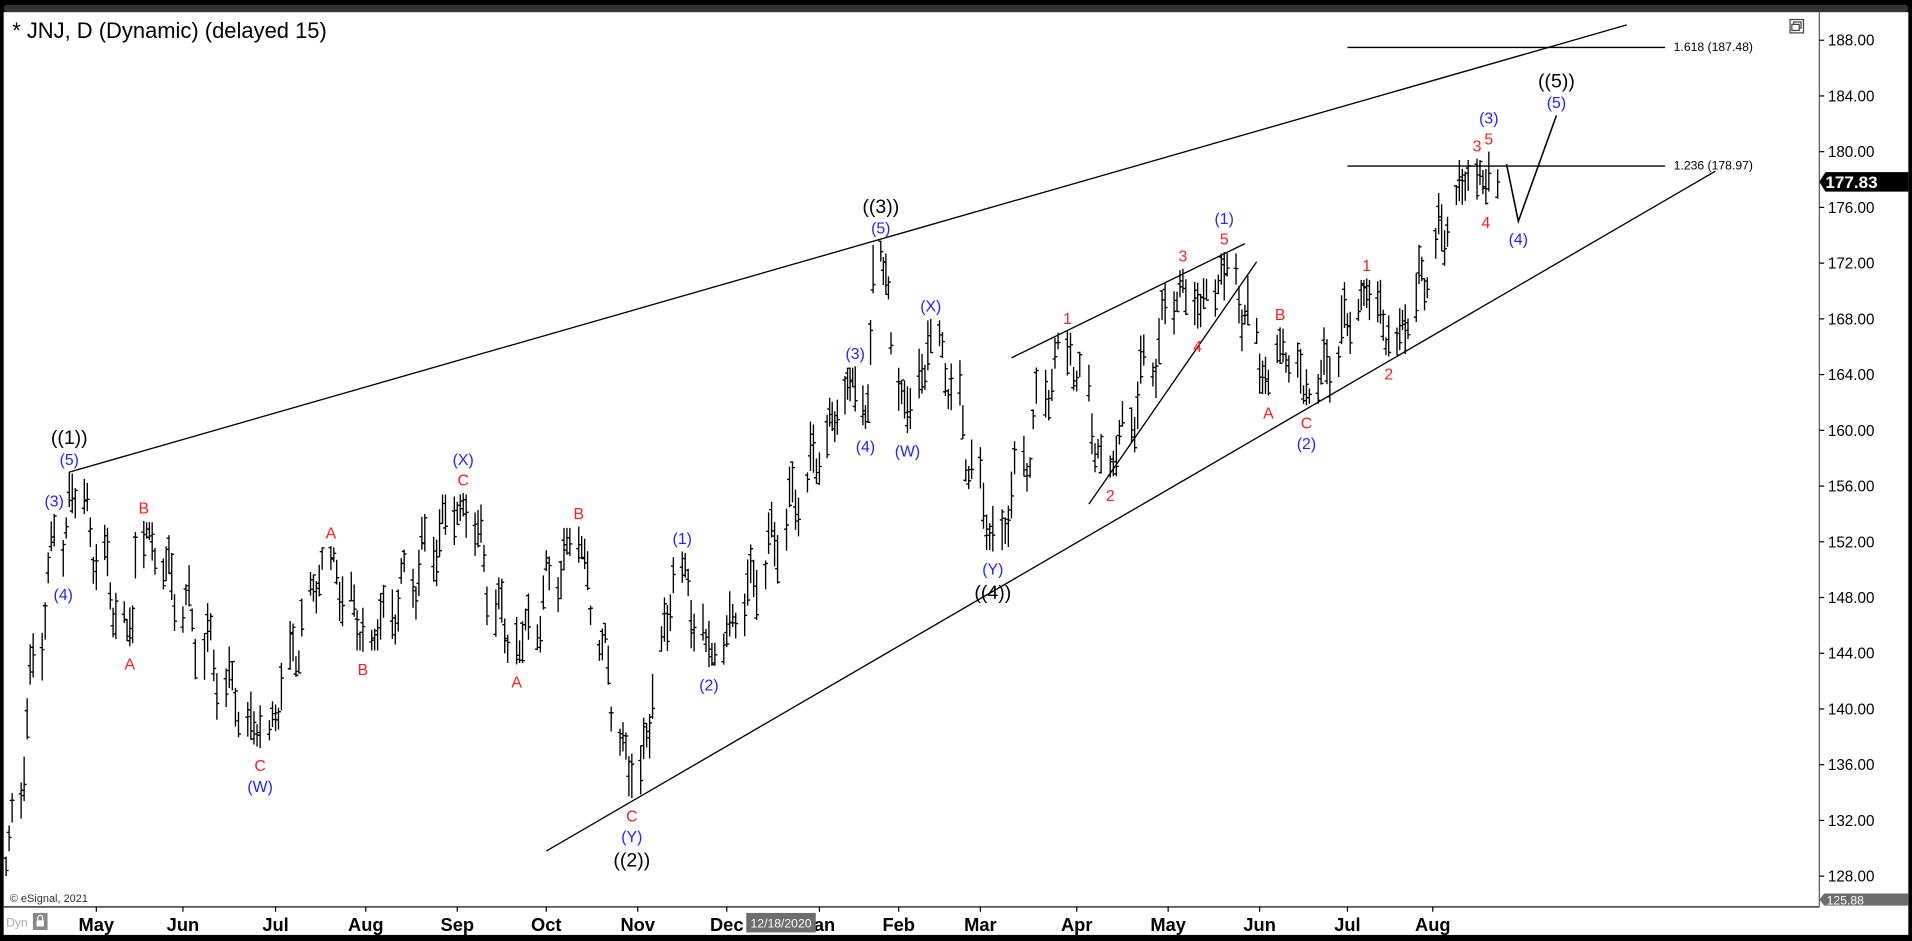 This screenshot has height=941, width=1912. What do you see at coordinates (40, 921) in the screenshot?
I see `lock-icon` at bounding box center [40, 921].